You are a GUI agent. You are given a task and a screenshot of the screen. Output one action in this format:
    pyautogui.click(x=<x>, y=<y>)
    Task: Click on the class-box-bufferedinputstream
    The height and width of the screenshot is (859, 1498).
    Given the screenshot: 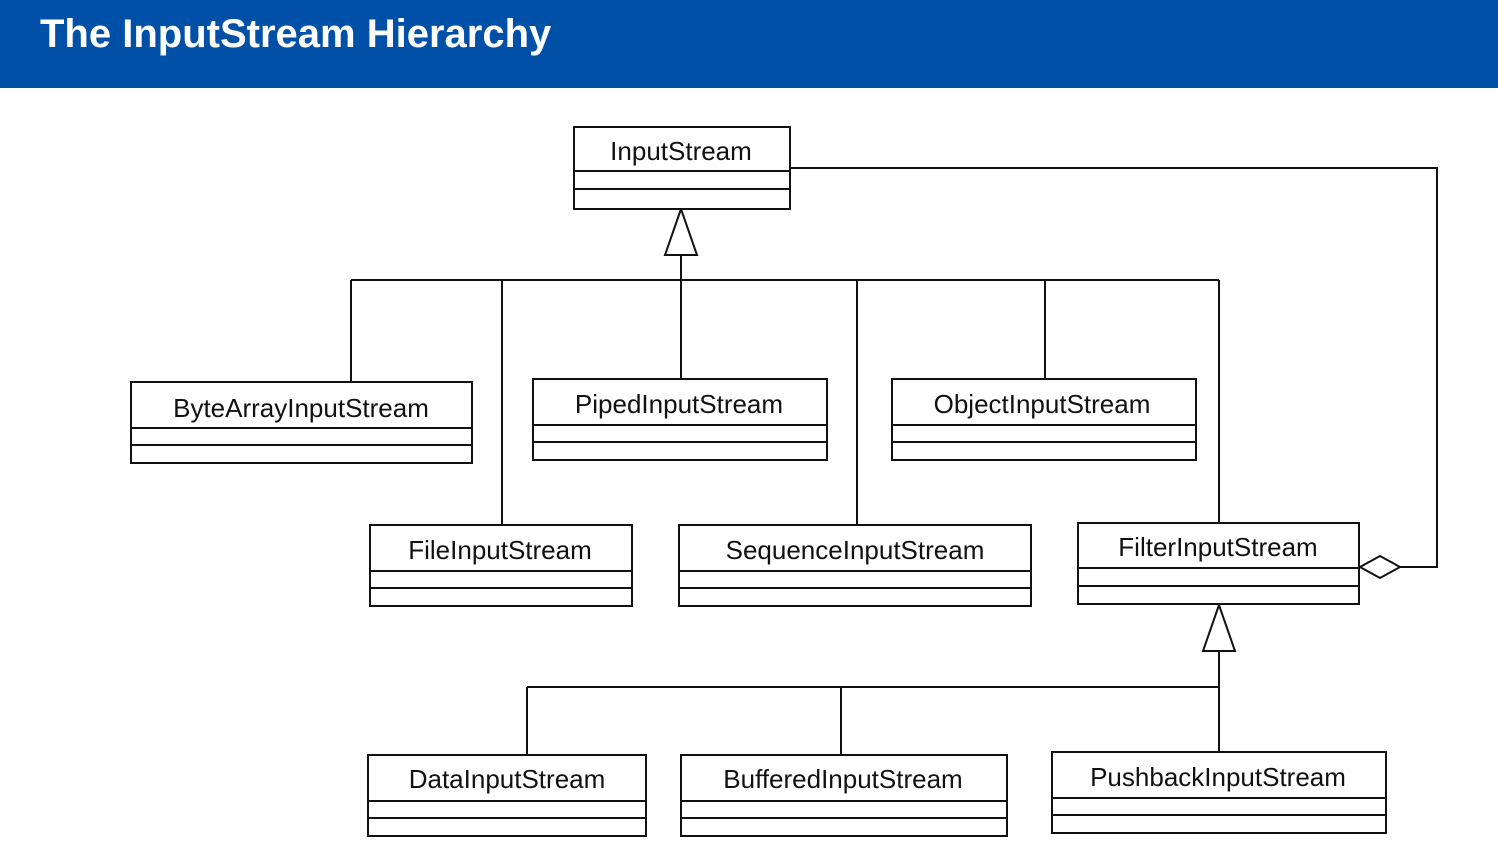 What is the action you would take?
    pyautogui.click(x=844, y=795)
    